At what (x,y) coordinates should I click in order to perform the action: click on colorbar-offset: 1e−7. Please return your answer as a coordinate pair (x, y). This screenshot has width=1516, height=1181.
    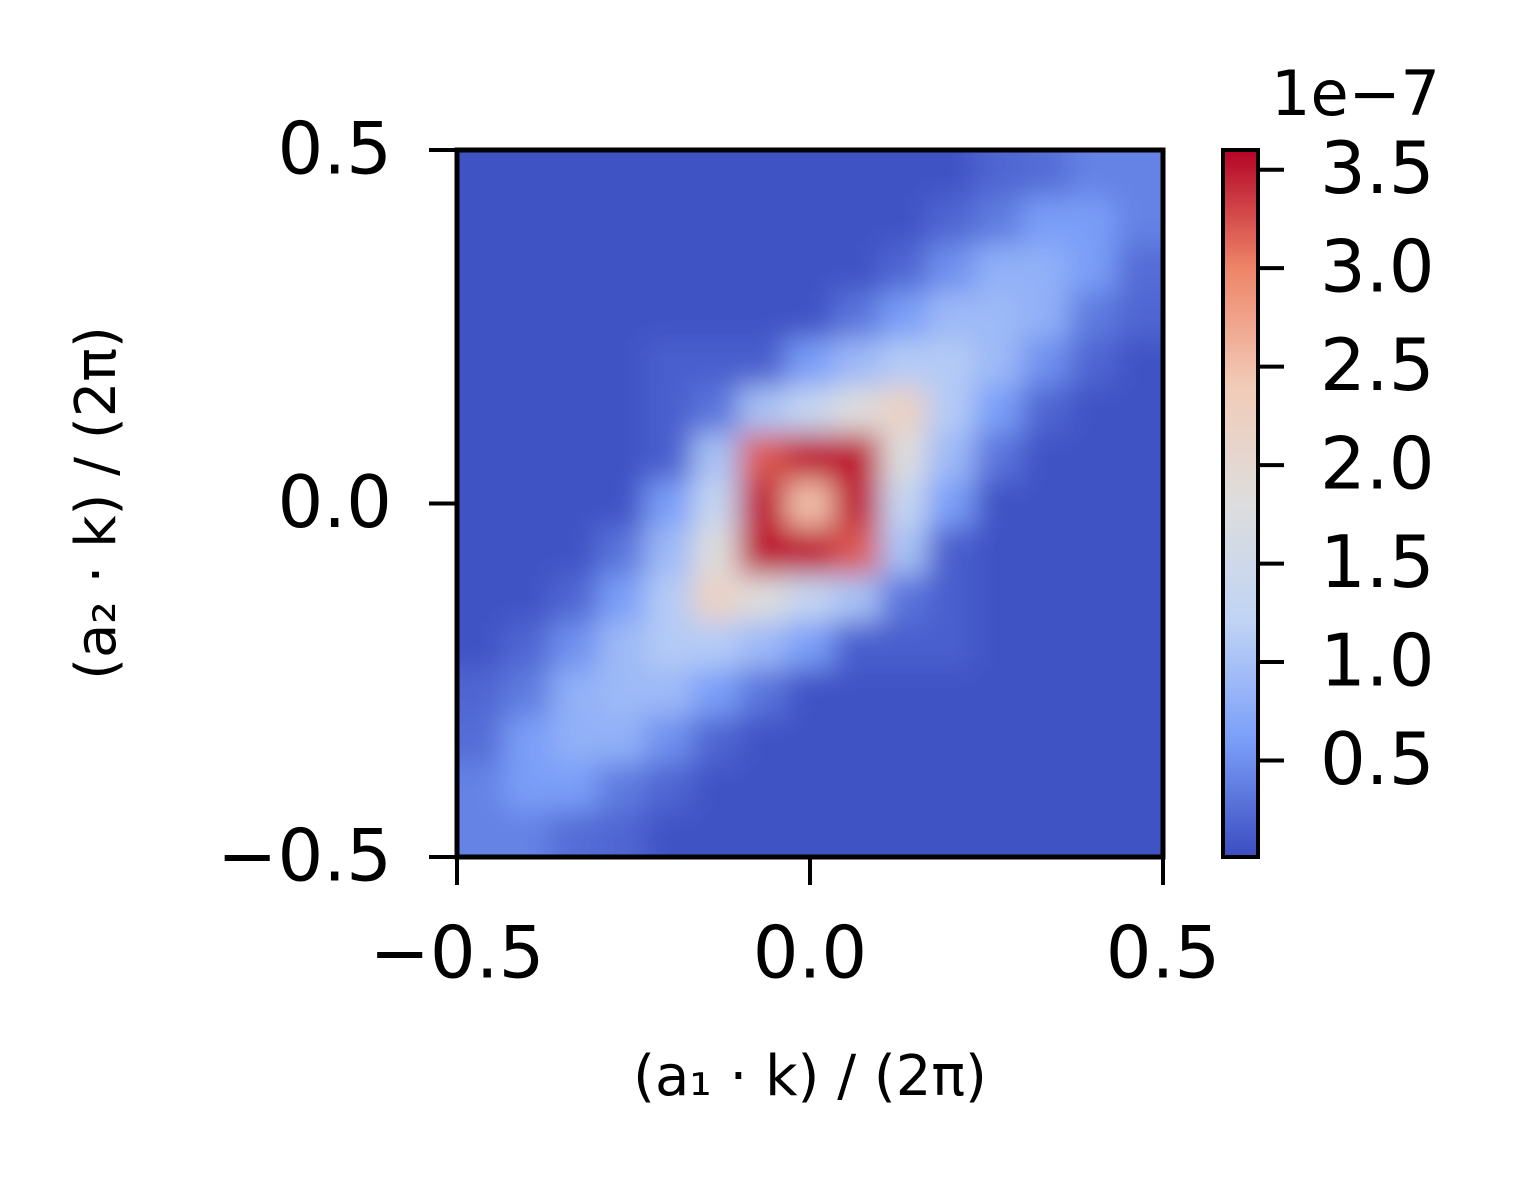
    Looking at the image, I should click on (1355, 93).